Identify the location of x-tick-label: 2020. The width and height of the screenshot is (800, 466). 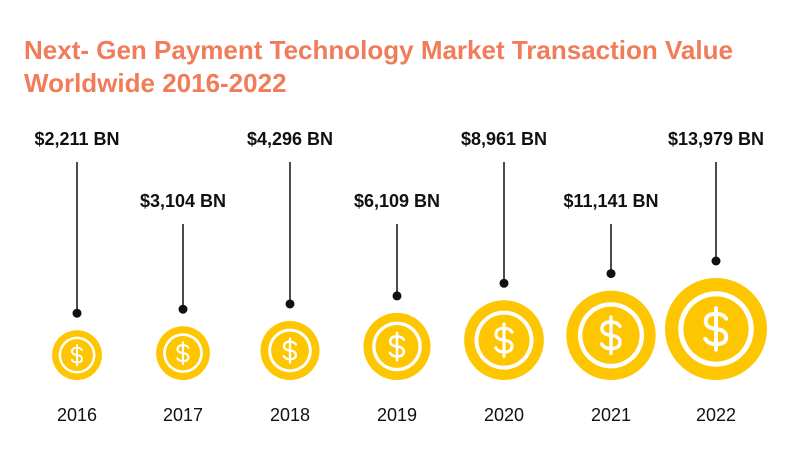
(504, 415).